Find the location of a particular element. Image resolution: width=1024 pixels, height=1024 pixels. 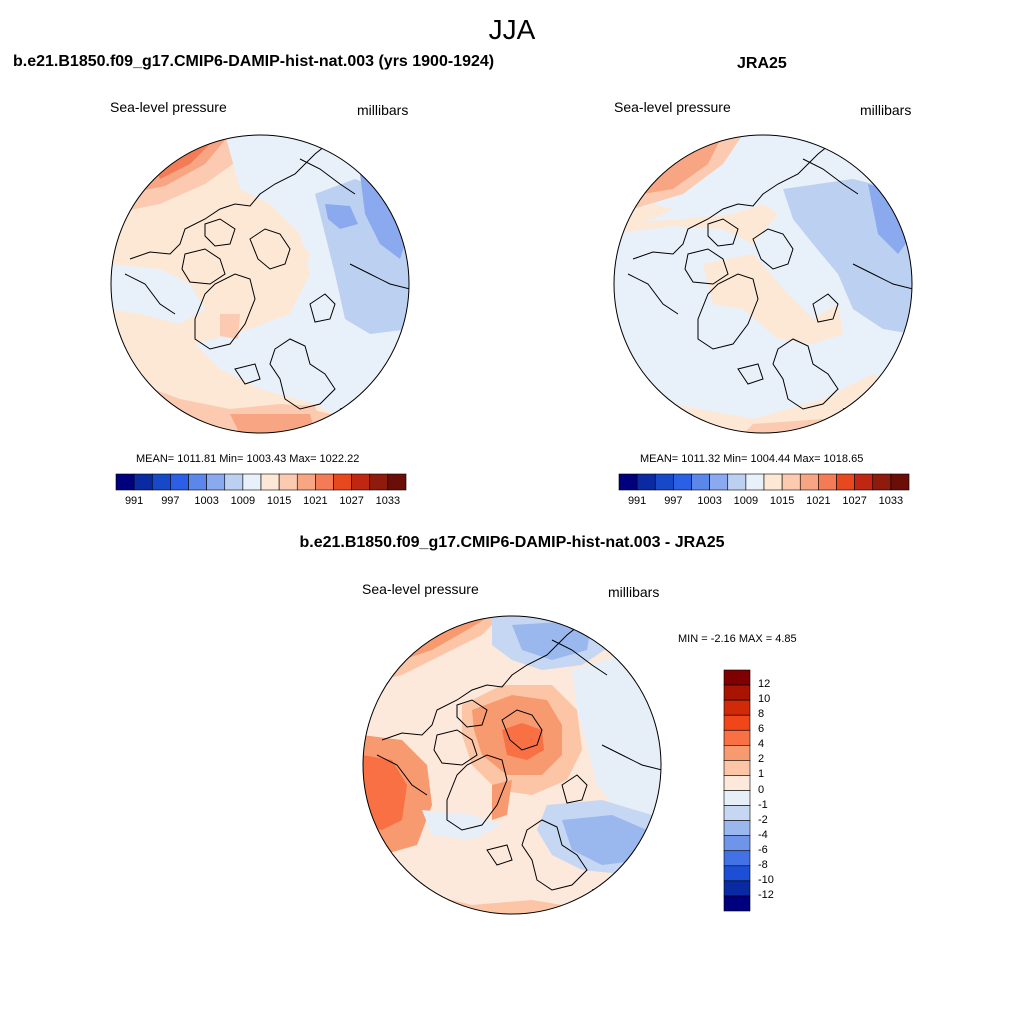

colorbar-tick-label: -8 is located at coordinates (763, 864).